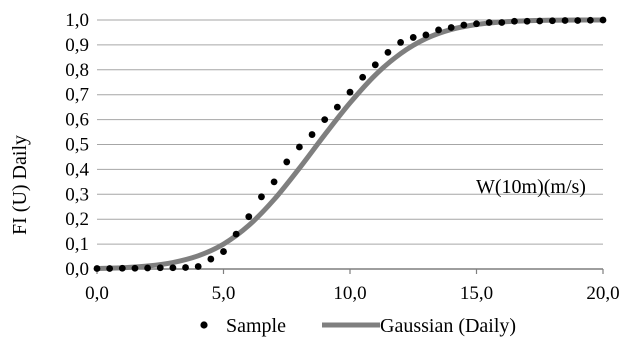  Describe the element at coordinates (77, 269) in the screenshot. I see `y-tick-label: 0,0` at that location.